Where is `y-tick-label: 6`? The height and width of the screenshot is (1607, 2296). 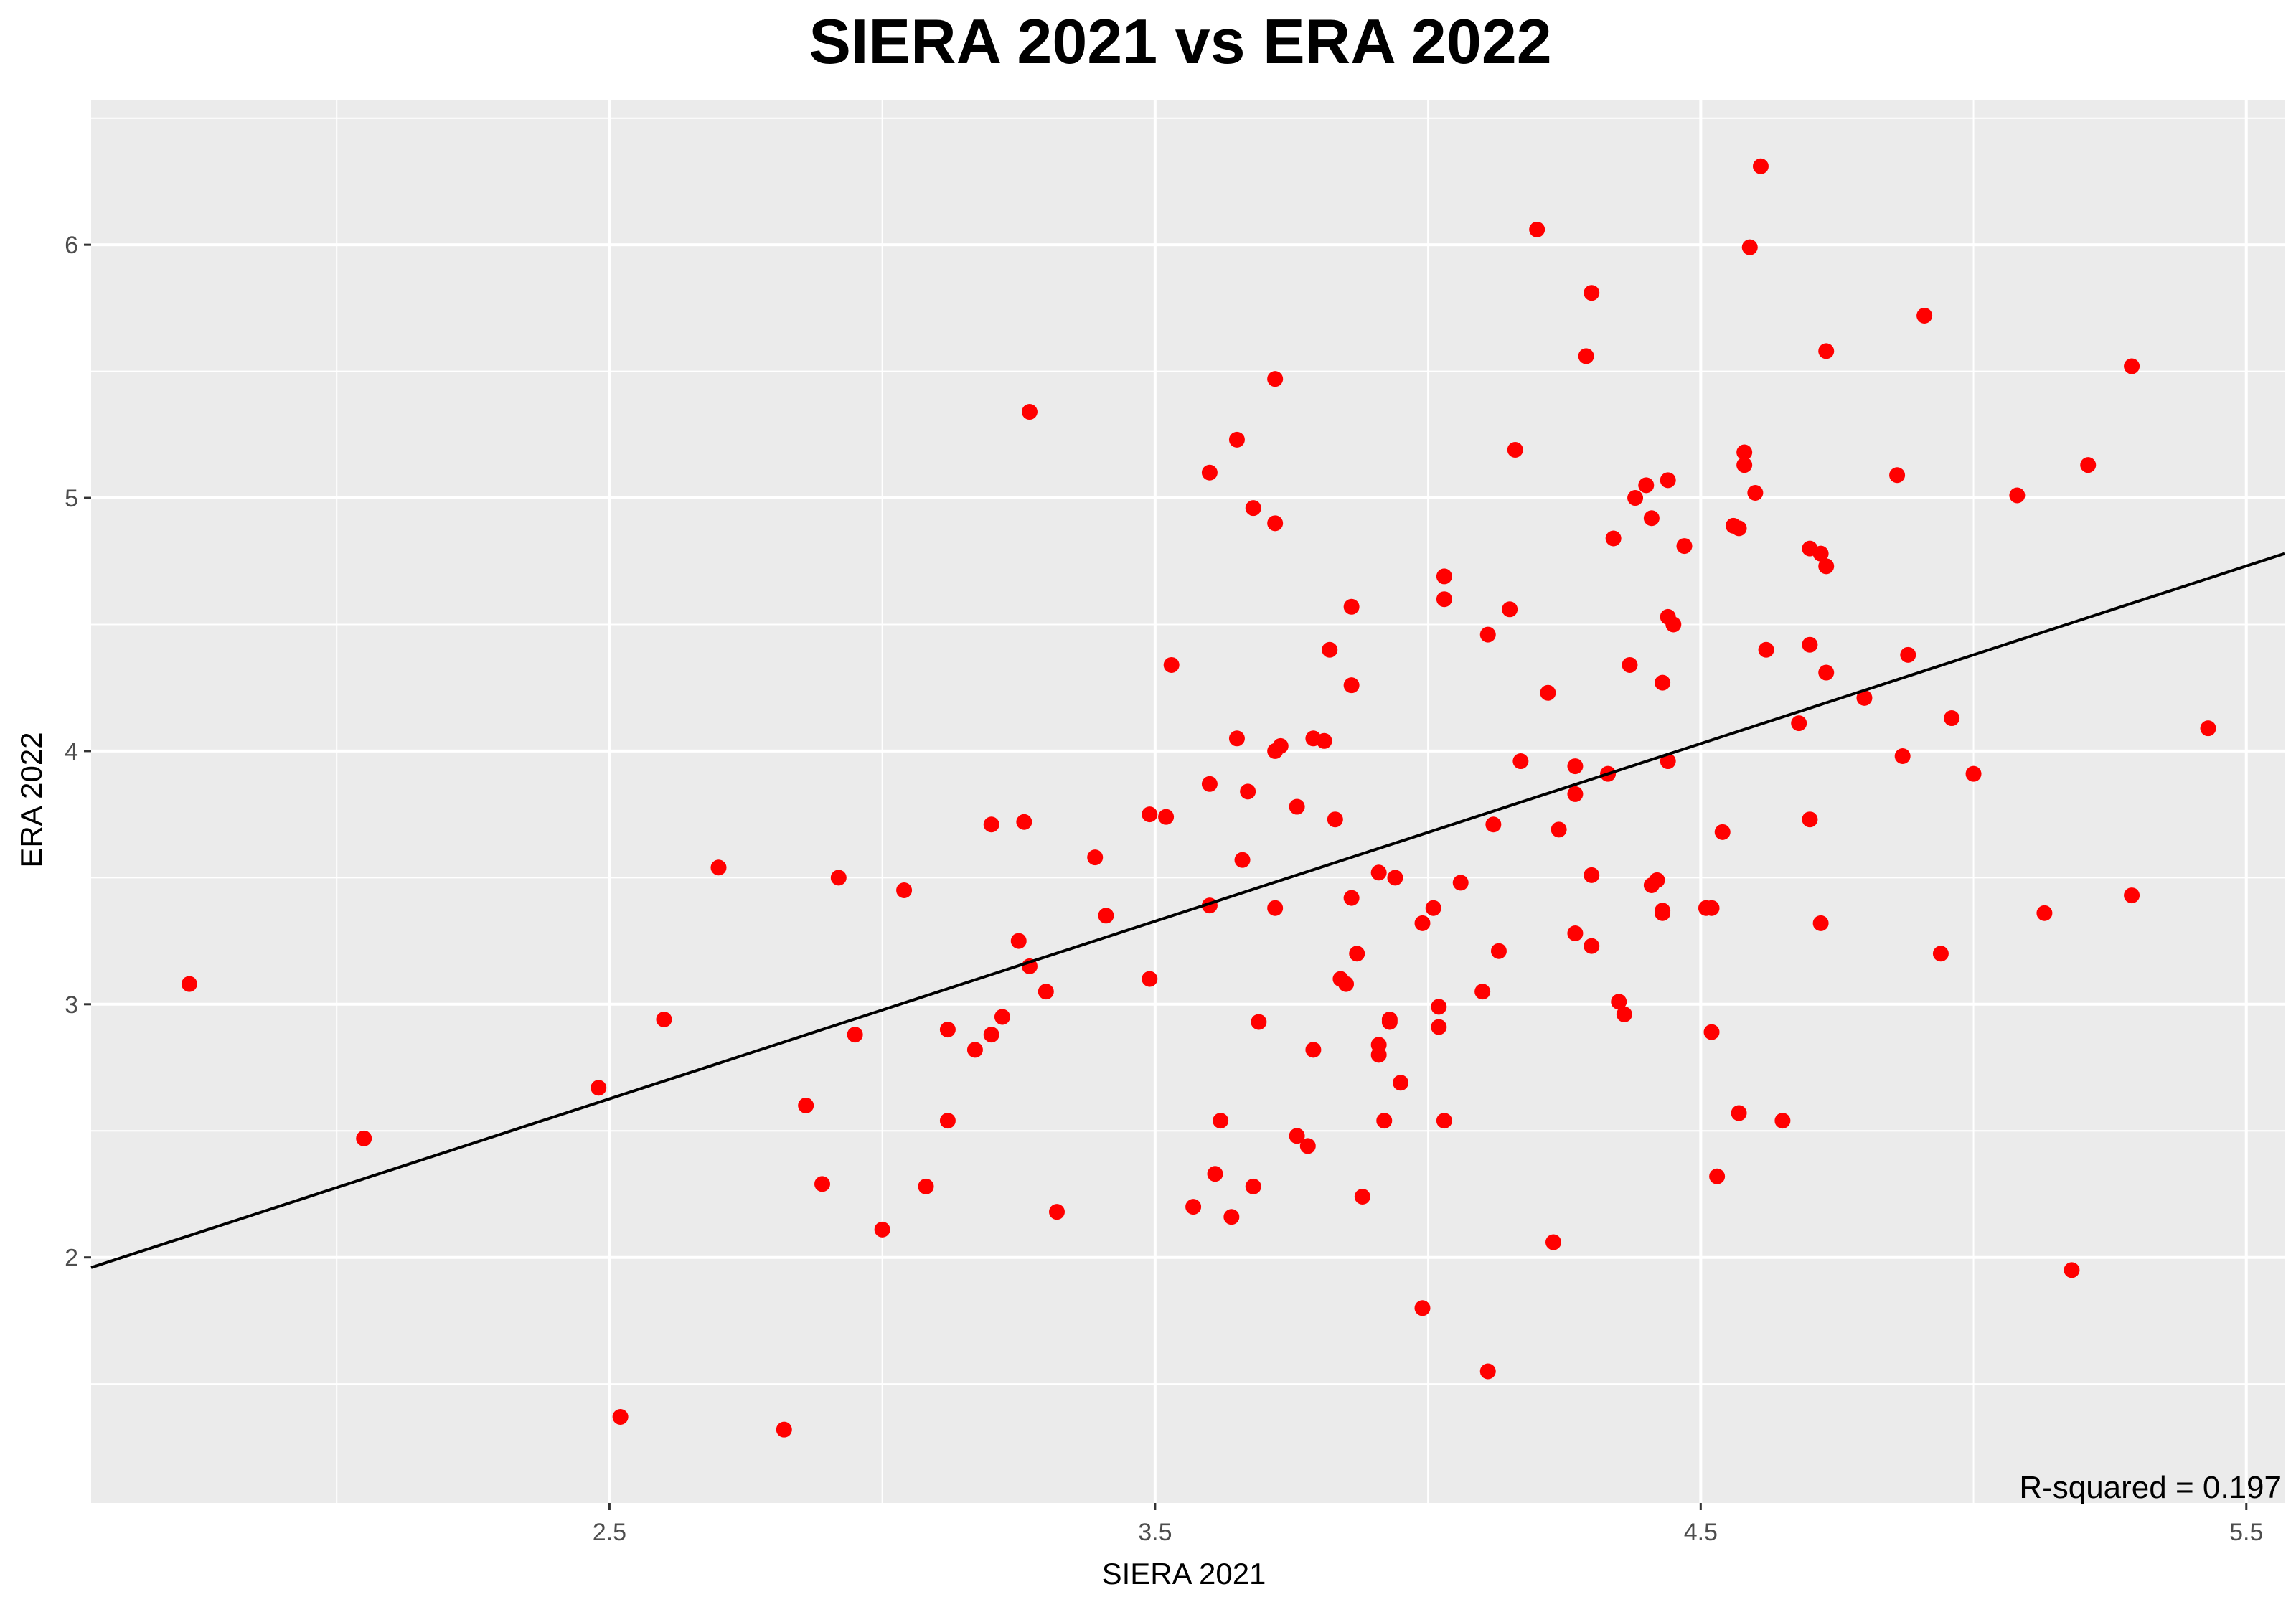
y-tick-label: 6 is located at coordinates (71, 245).